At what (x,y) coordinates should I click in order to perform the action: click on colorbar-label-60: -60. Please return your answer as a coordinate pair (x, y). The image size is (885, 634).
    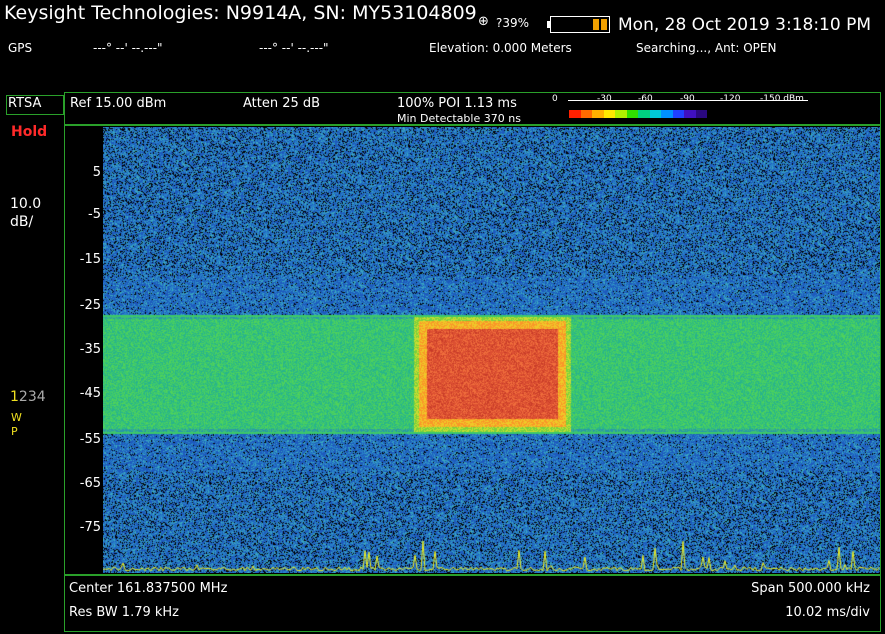
    Looking at the image, I should click on (645, 99).